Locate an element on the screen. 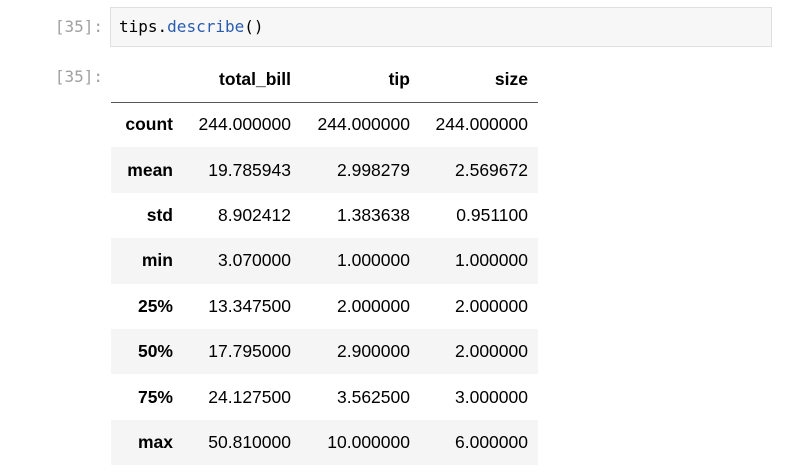 This screenshot has width=795, height=475. table-cell: 3.562500 is located at coordinates (373, 396).